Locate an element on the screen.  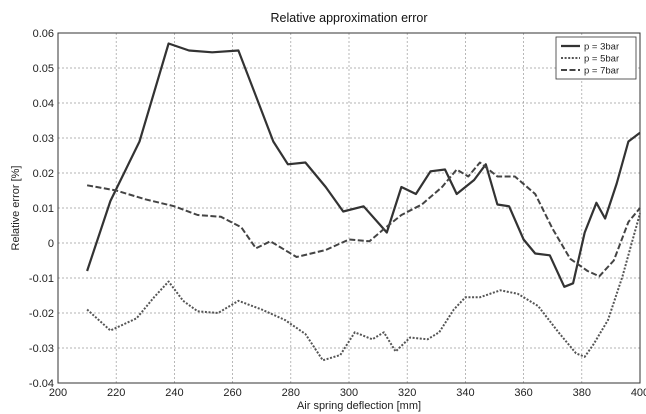
y-tick-label: 0.02 is located at coordinates (43, 174).